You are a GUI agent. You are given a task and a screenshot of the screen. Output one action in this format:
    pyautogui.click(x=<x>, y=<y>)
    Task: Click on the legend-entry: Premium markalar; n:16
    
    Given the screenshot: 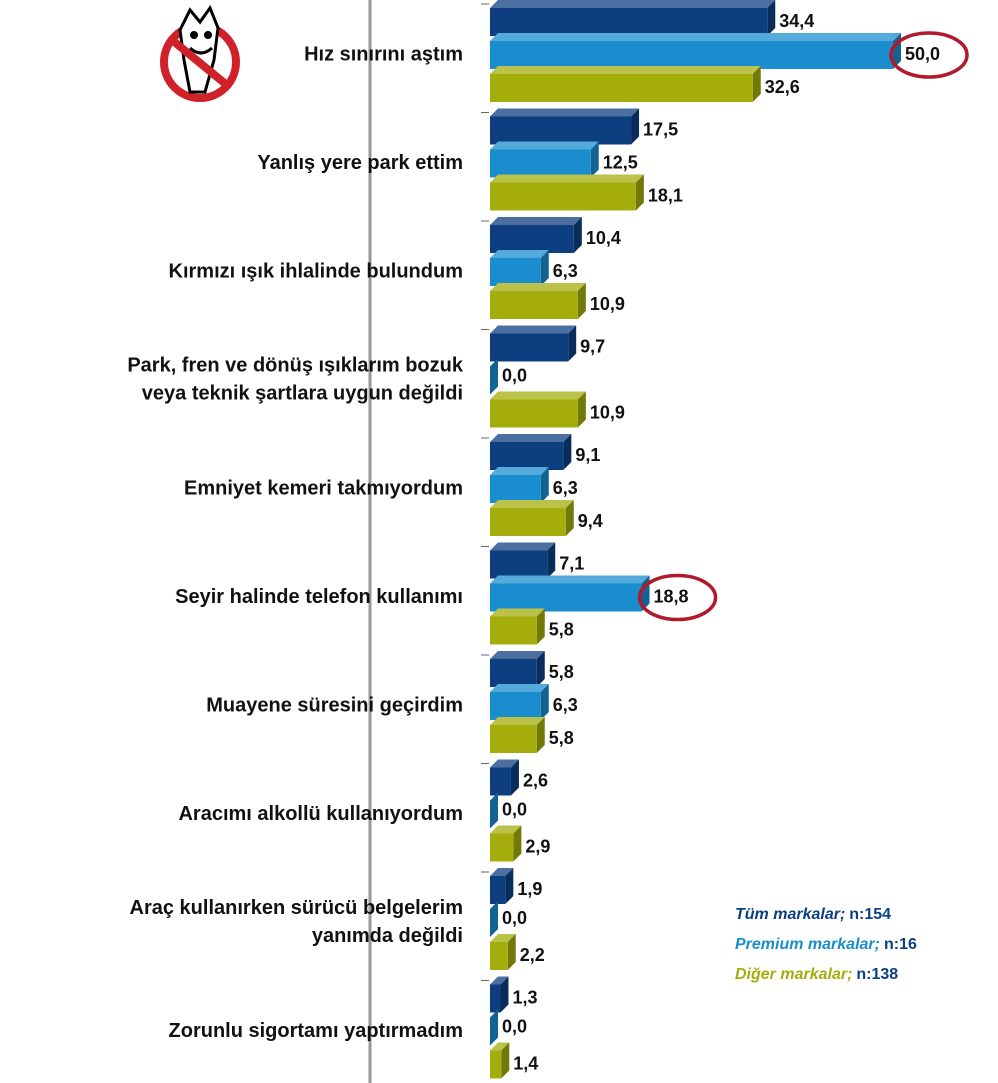 What is the action you would take?
    pyautogui.click(x=826, y=944)
    